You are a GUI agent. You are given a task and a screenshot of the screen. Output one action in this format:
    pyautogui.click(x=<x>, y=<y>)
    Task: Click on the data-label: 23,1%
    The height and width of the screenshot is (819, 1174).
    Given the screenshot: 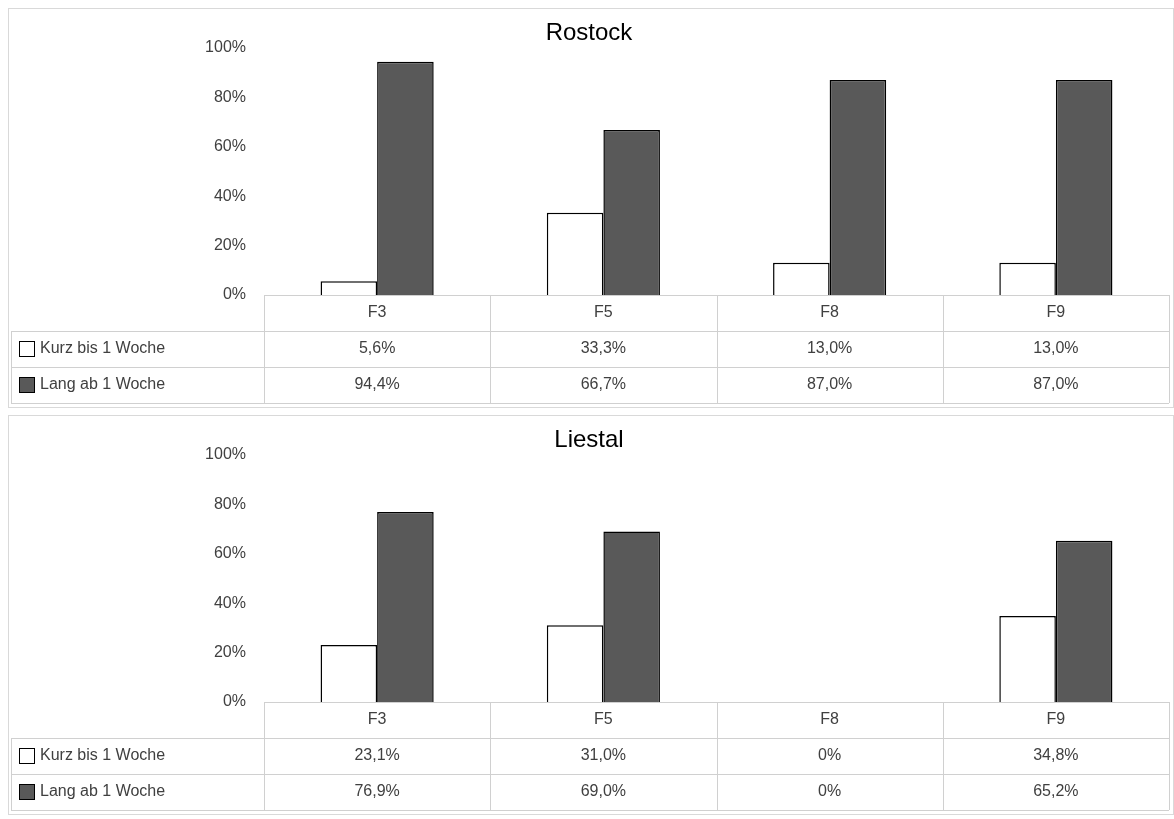 What is the action you would take?
    pyautogui.click(x=377, y=755)
    